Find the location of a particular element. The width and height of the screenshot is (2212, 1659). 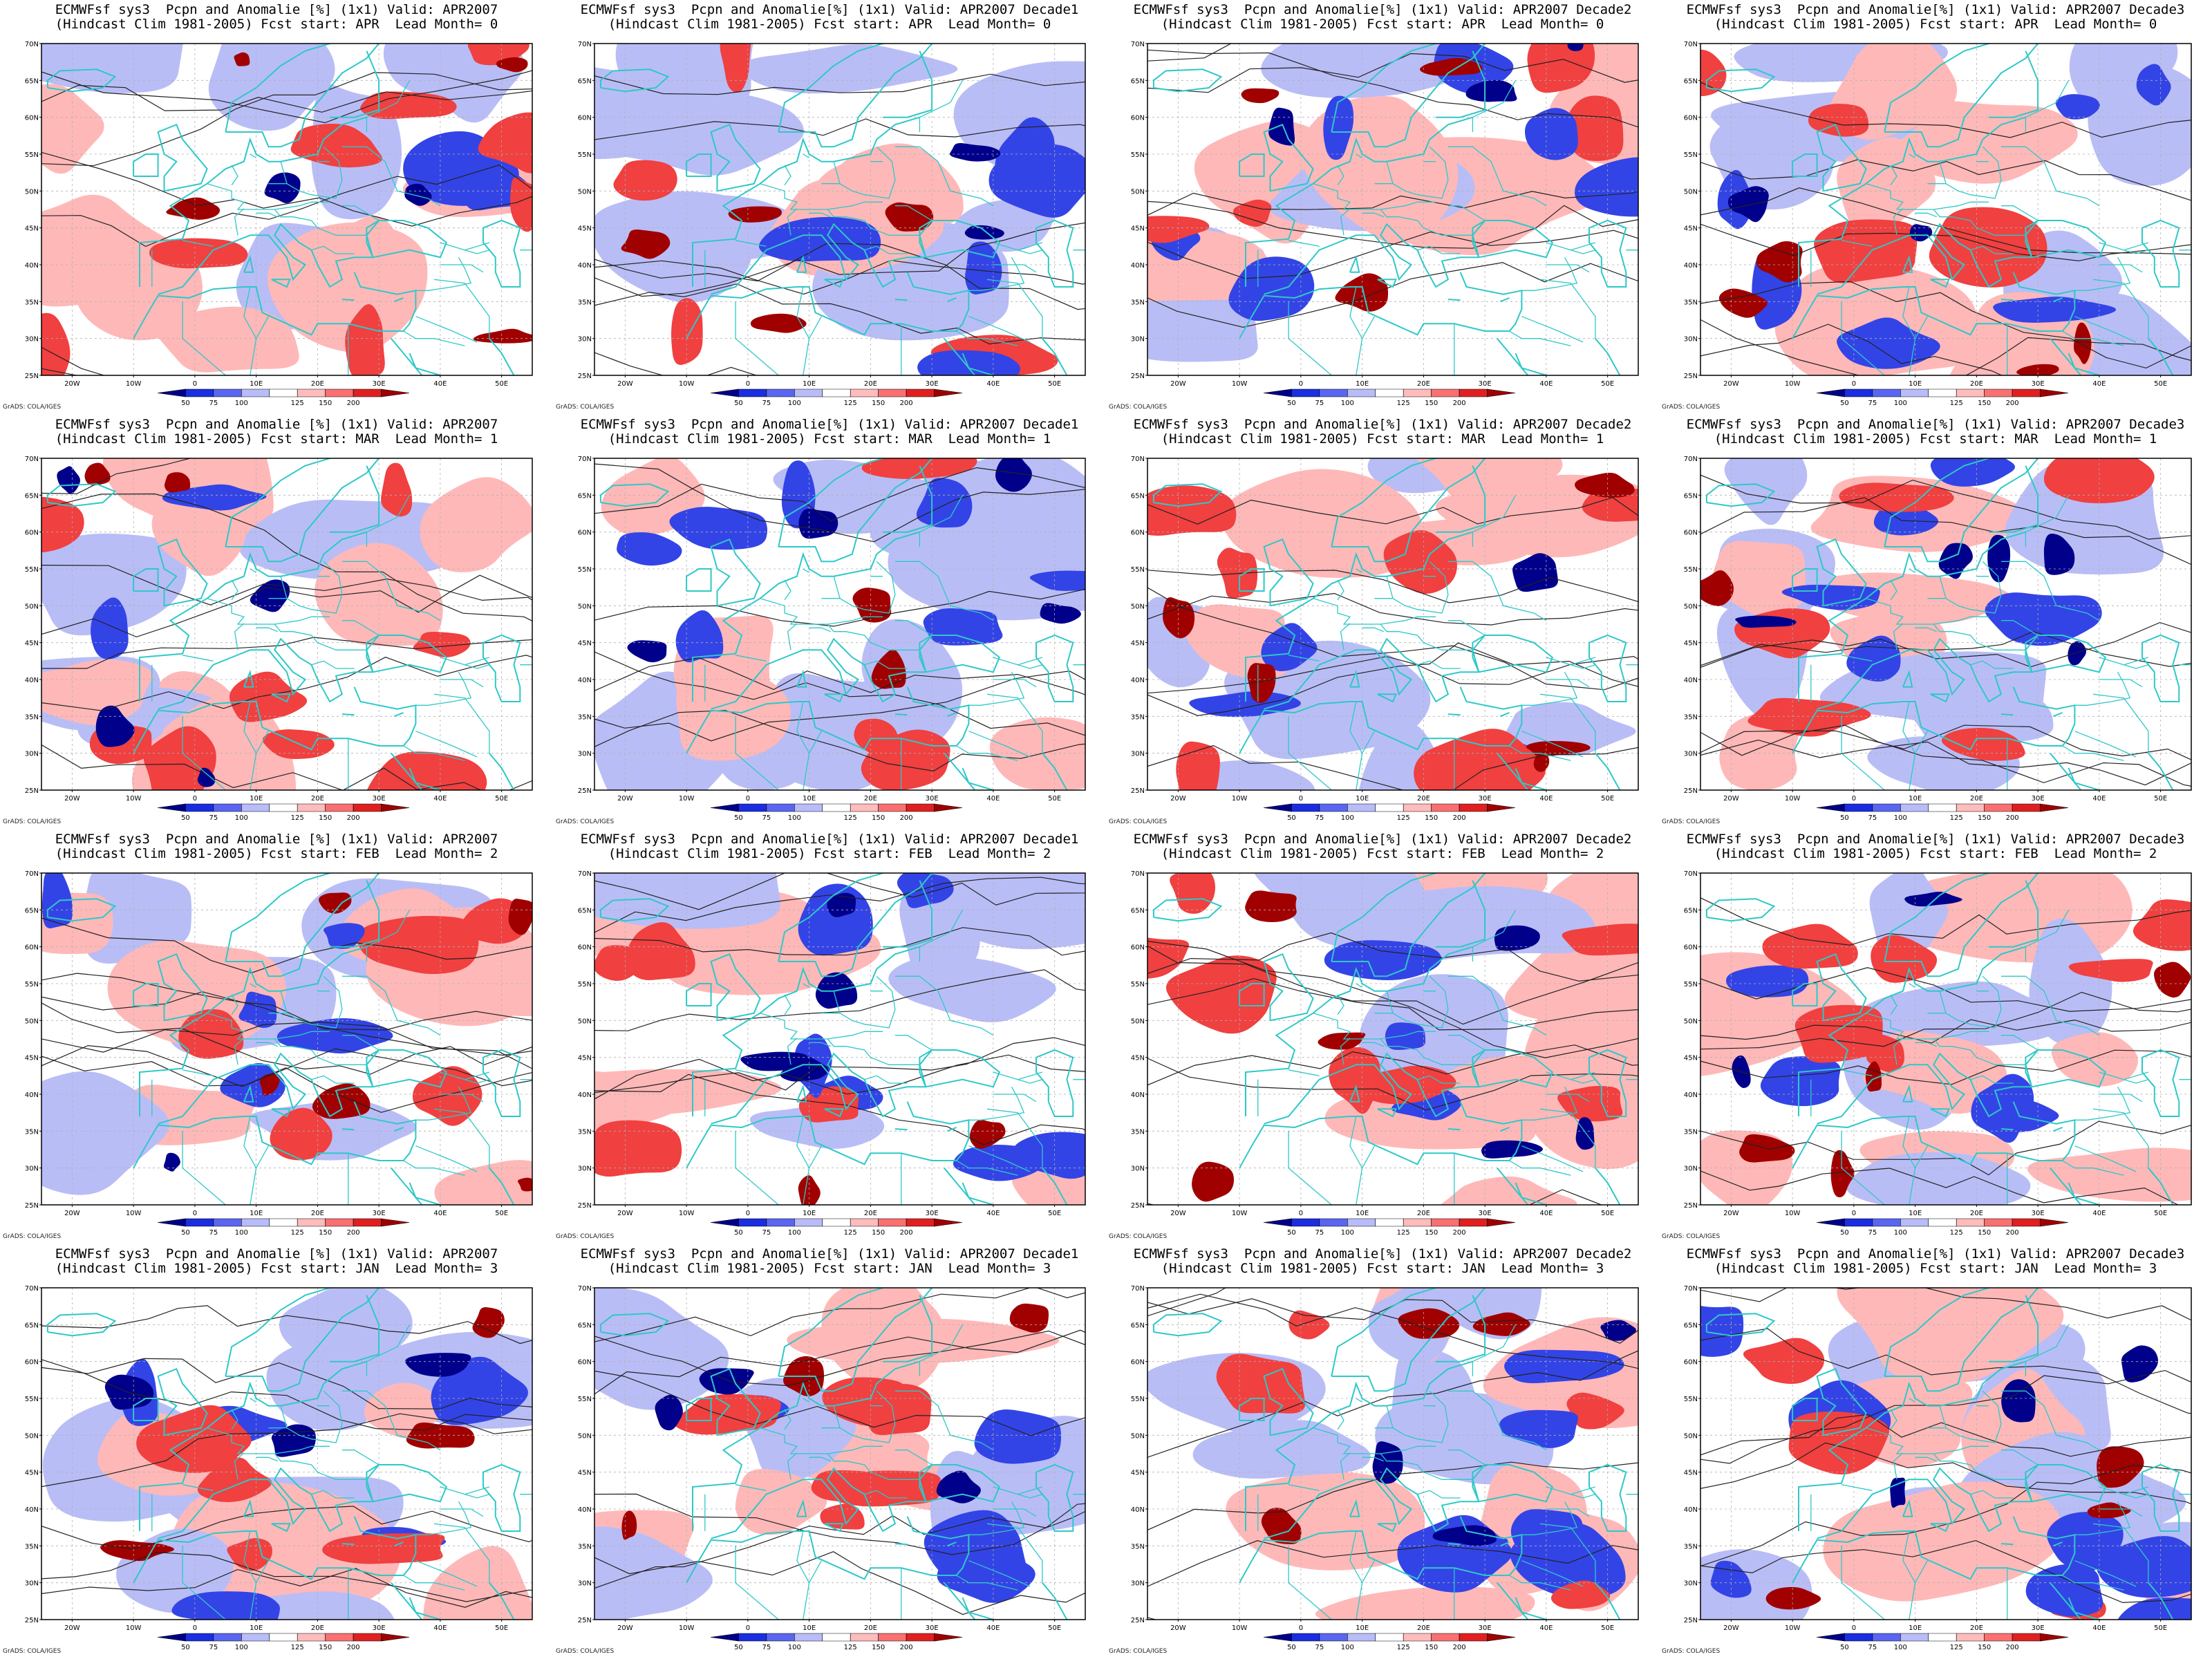

lat-label: 70N is located at coordinates (32, 460).